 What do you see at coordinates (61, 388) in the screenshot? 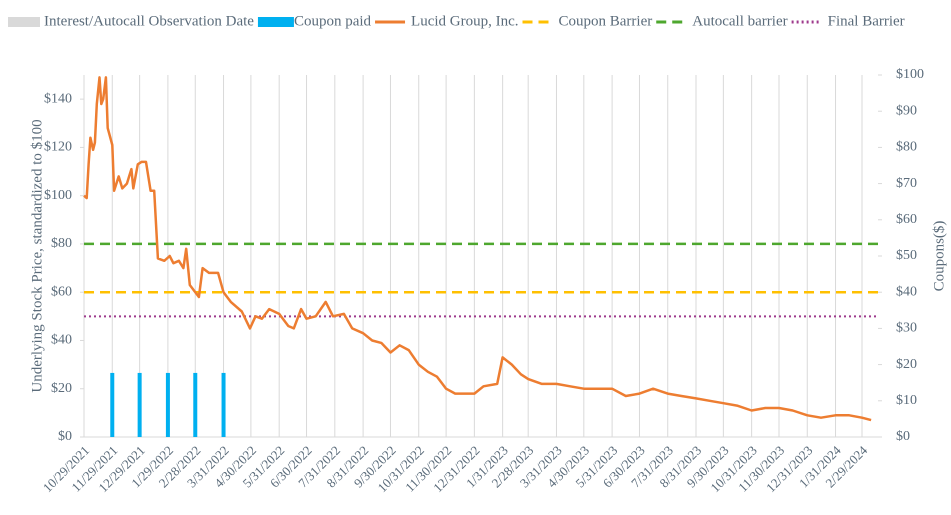
I see `y-tick-label: $20` at bounding box center [61, 388].